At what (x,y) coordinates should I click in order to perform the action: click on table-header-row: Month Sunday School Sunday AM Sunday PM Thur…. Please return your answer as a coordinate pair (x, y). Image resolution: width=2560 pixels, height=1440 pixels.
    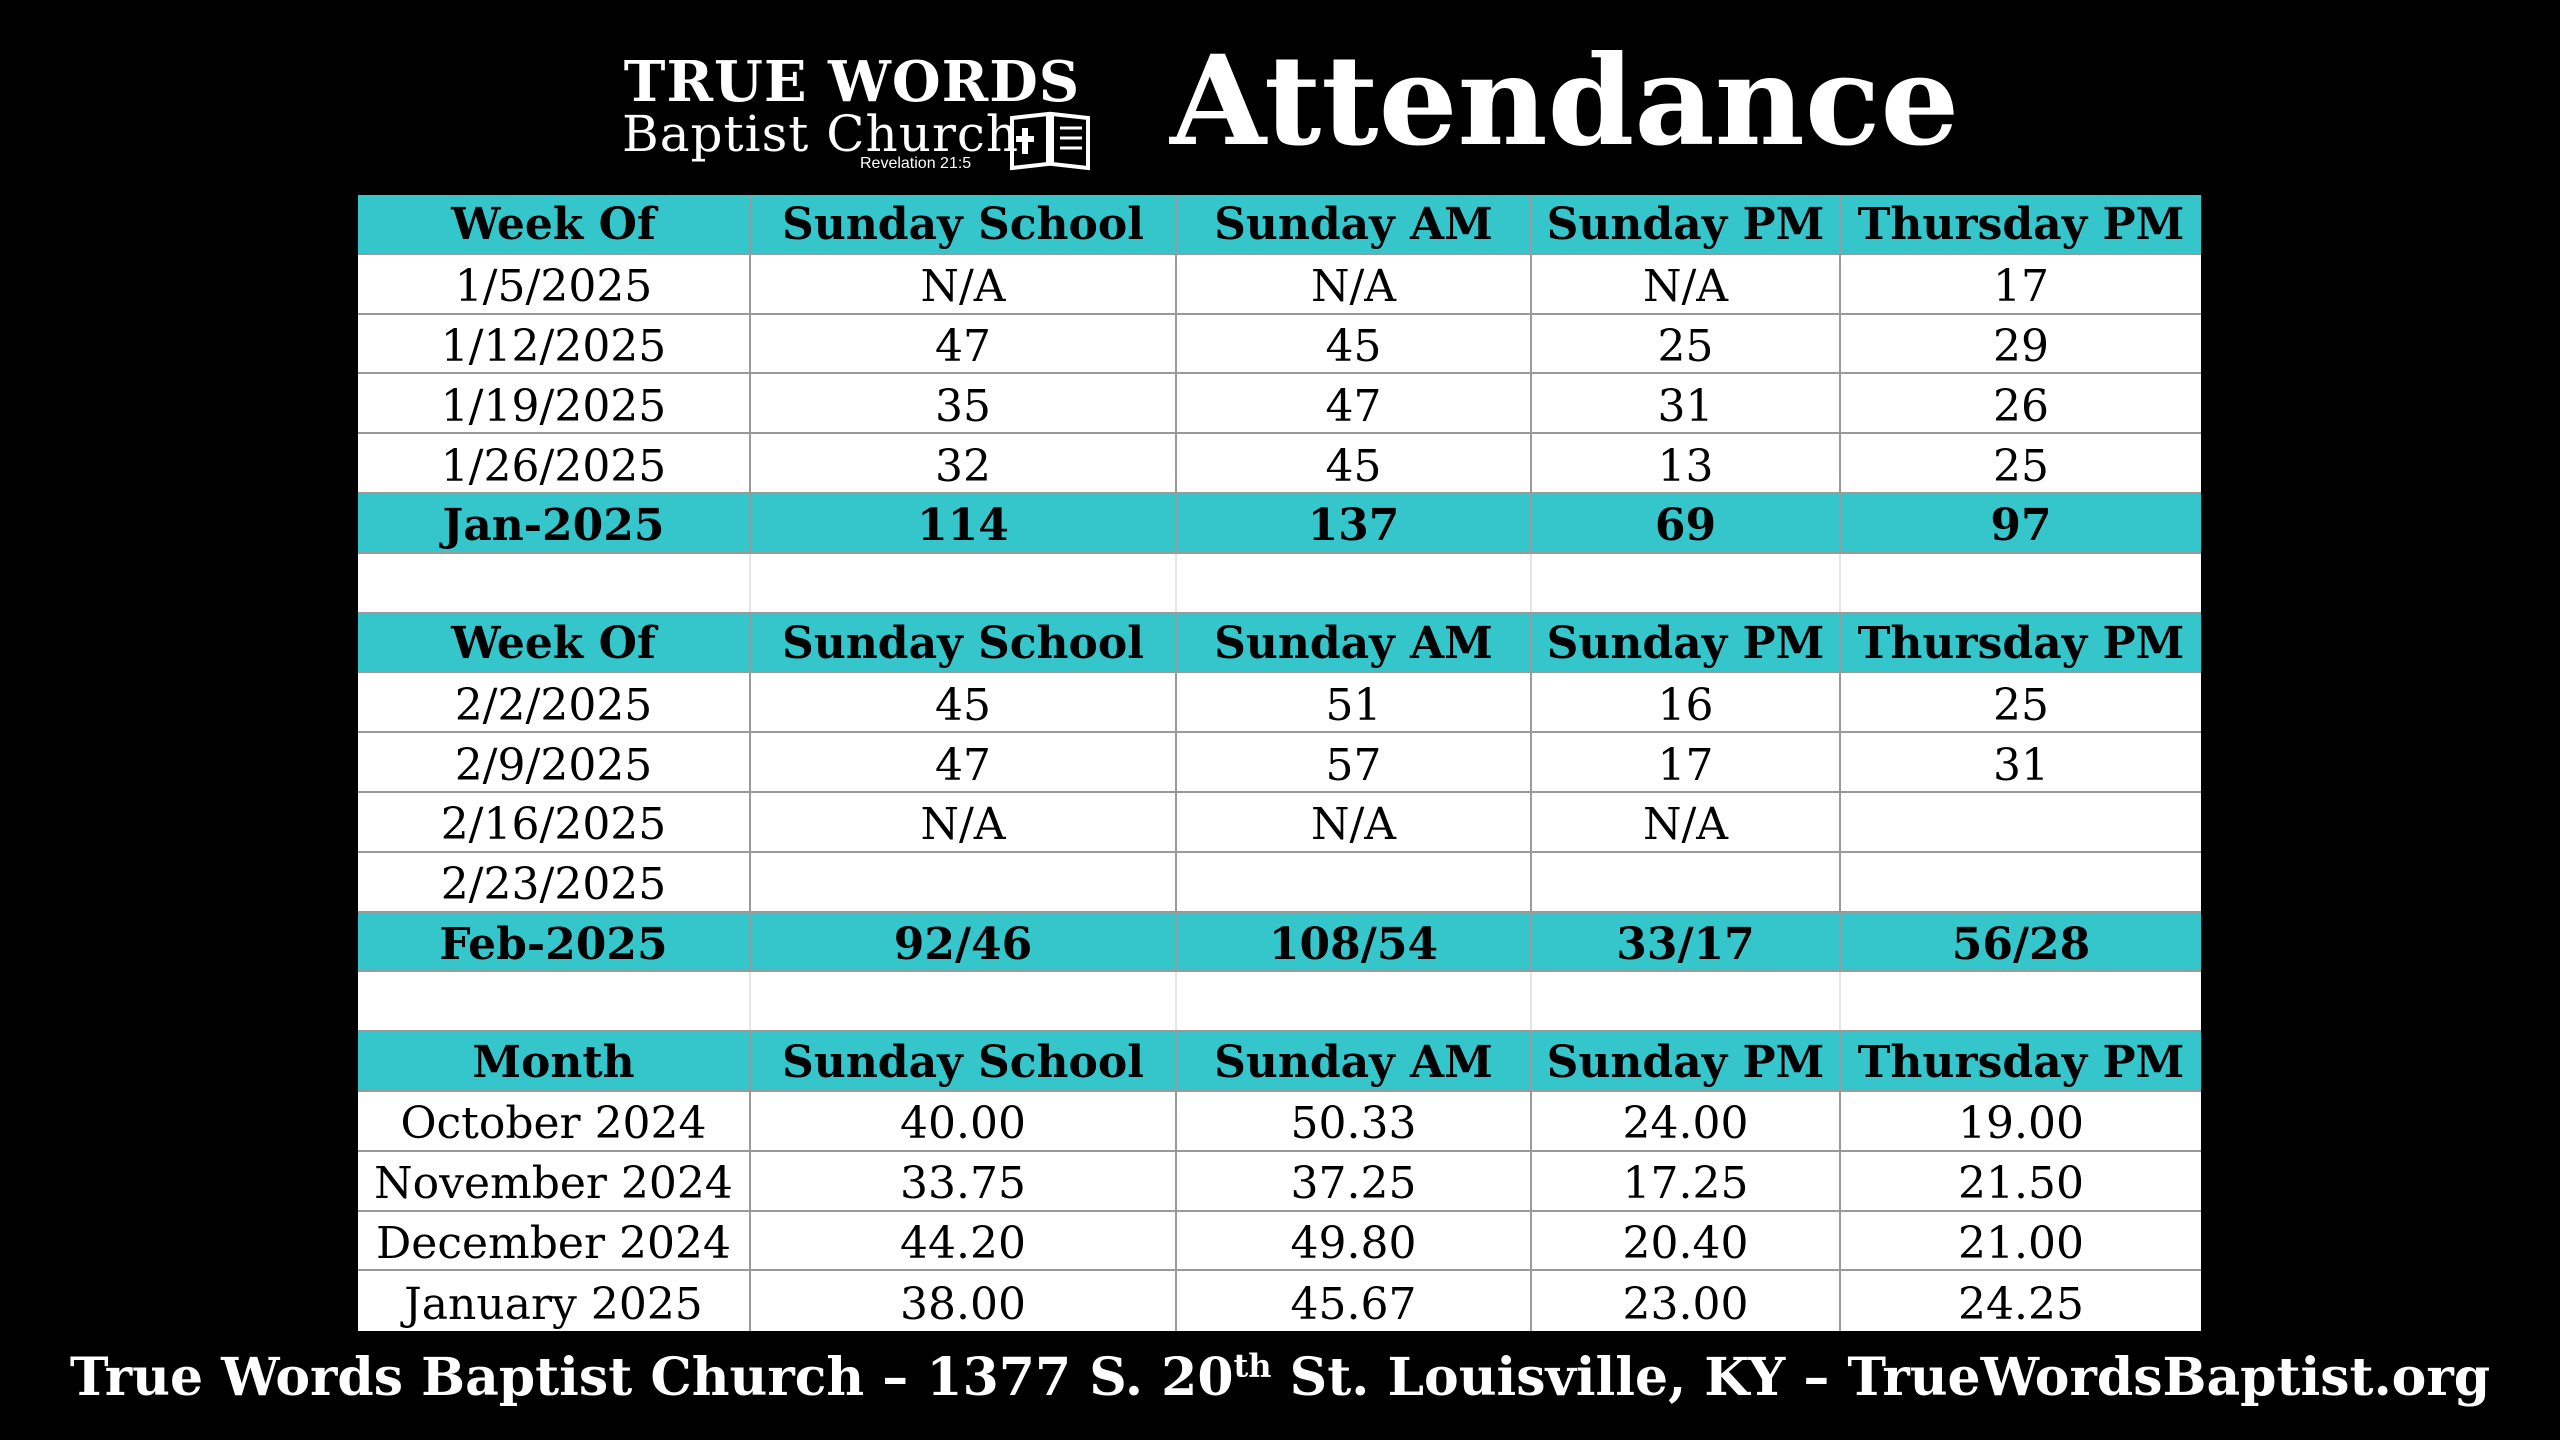
    Looking at the image, I should click on (1279, 1062).